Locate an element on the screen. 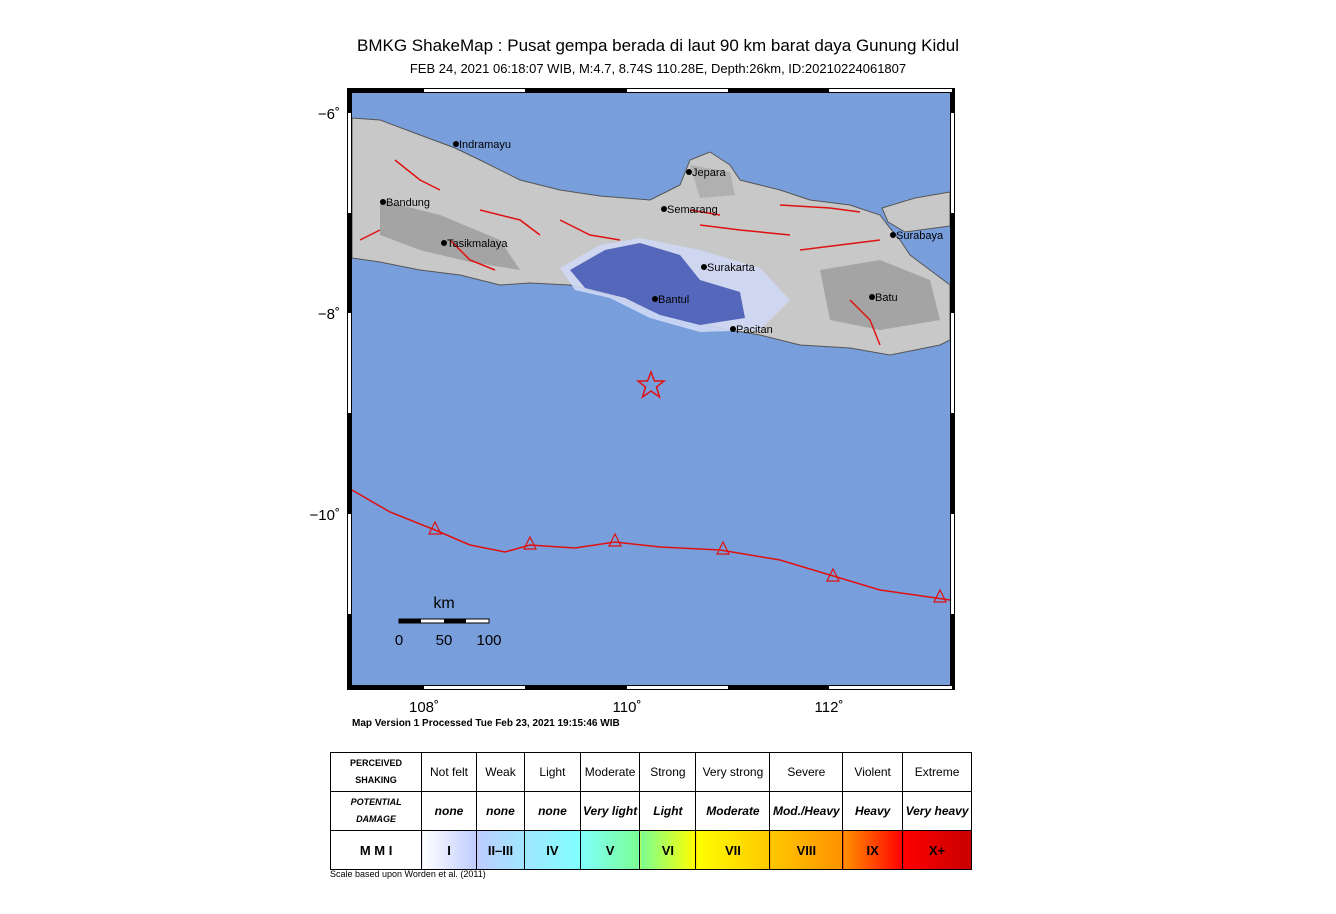 This screenshot has height=914, width=1336. city-label: Indramayu is located at coordinates (485, 145).